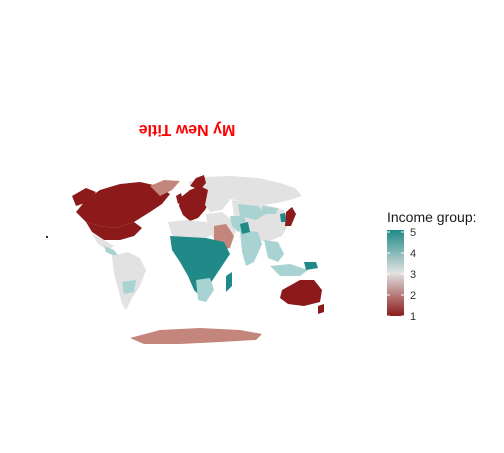 The height and width of the screenshot is (453, 504). I want to click on region-pakistan, so click(245, 228).